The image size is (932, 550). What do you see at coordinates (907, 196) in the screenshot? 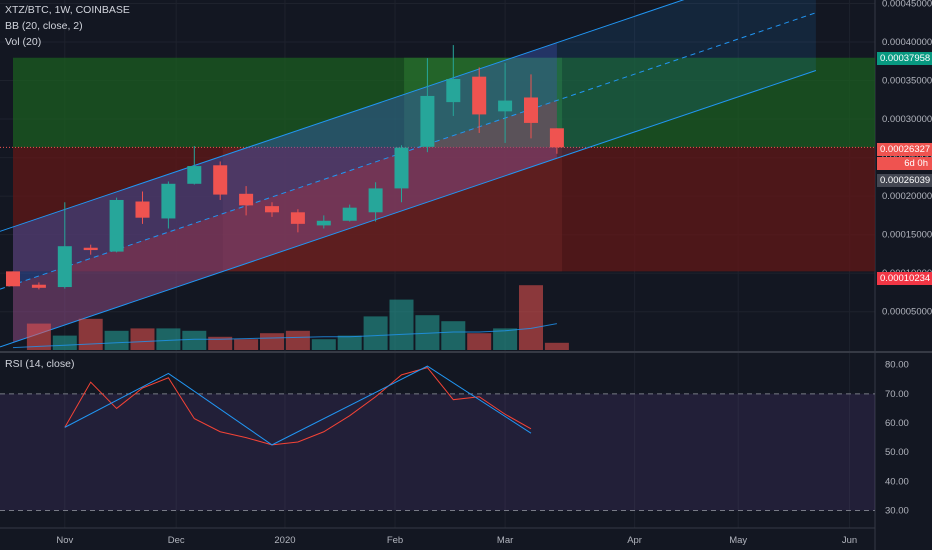
I see `price-tick-label: 0.00020000` at bounding box center [907, 196].